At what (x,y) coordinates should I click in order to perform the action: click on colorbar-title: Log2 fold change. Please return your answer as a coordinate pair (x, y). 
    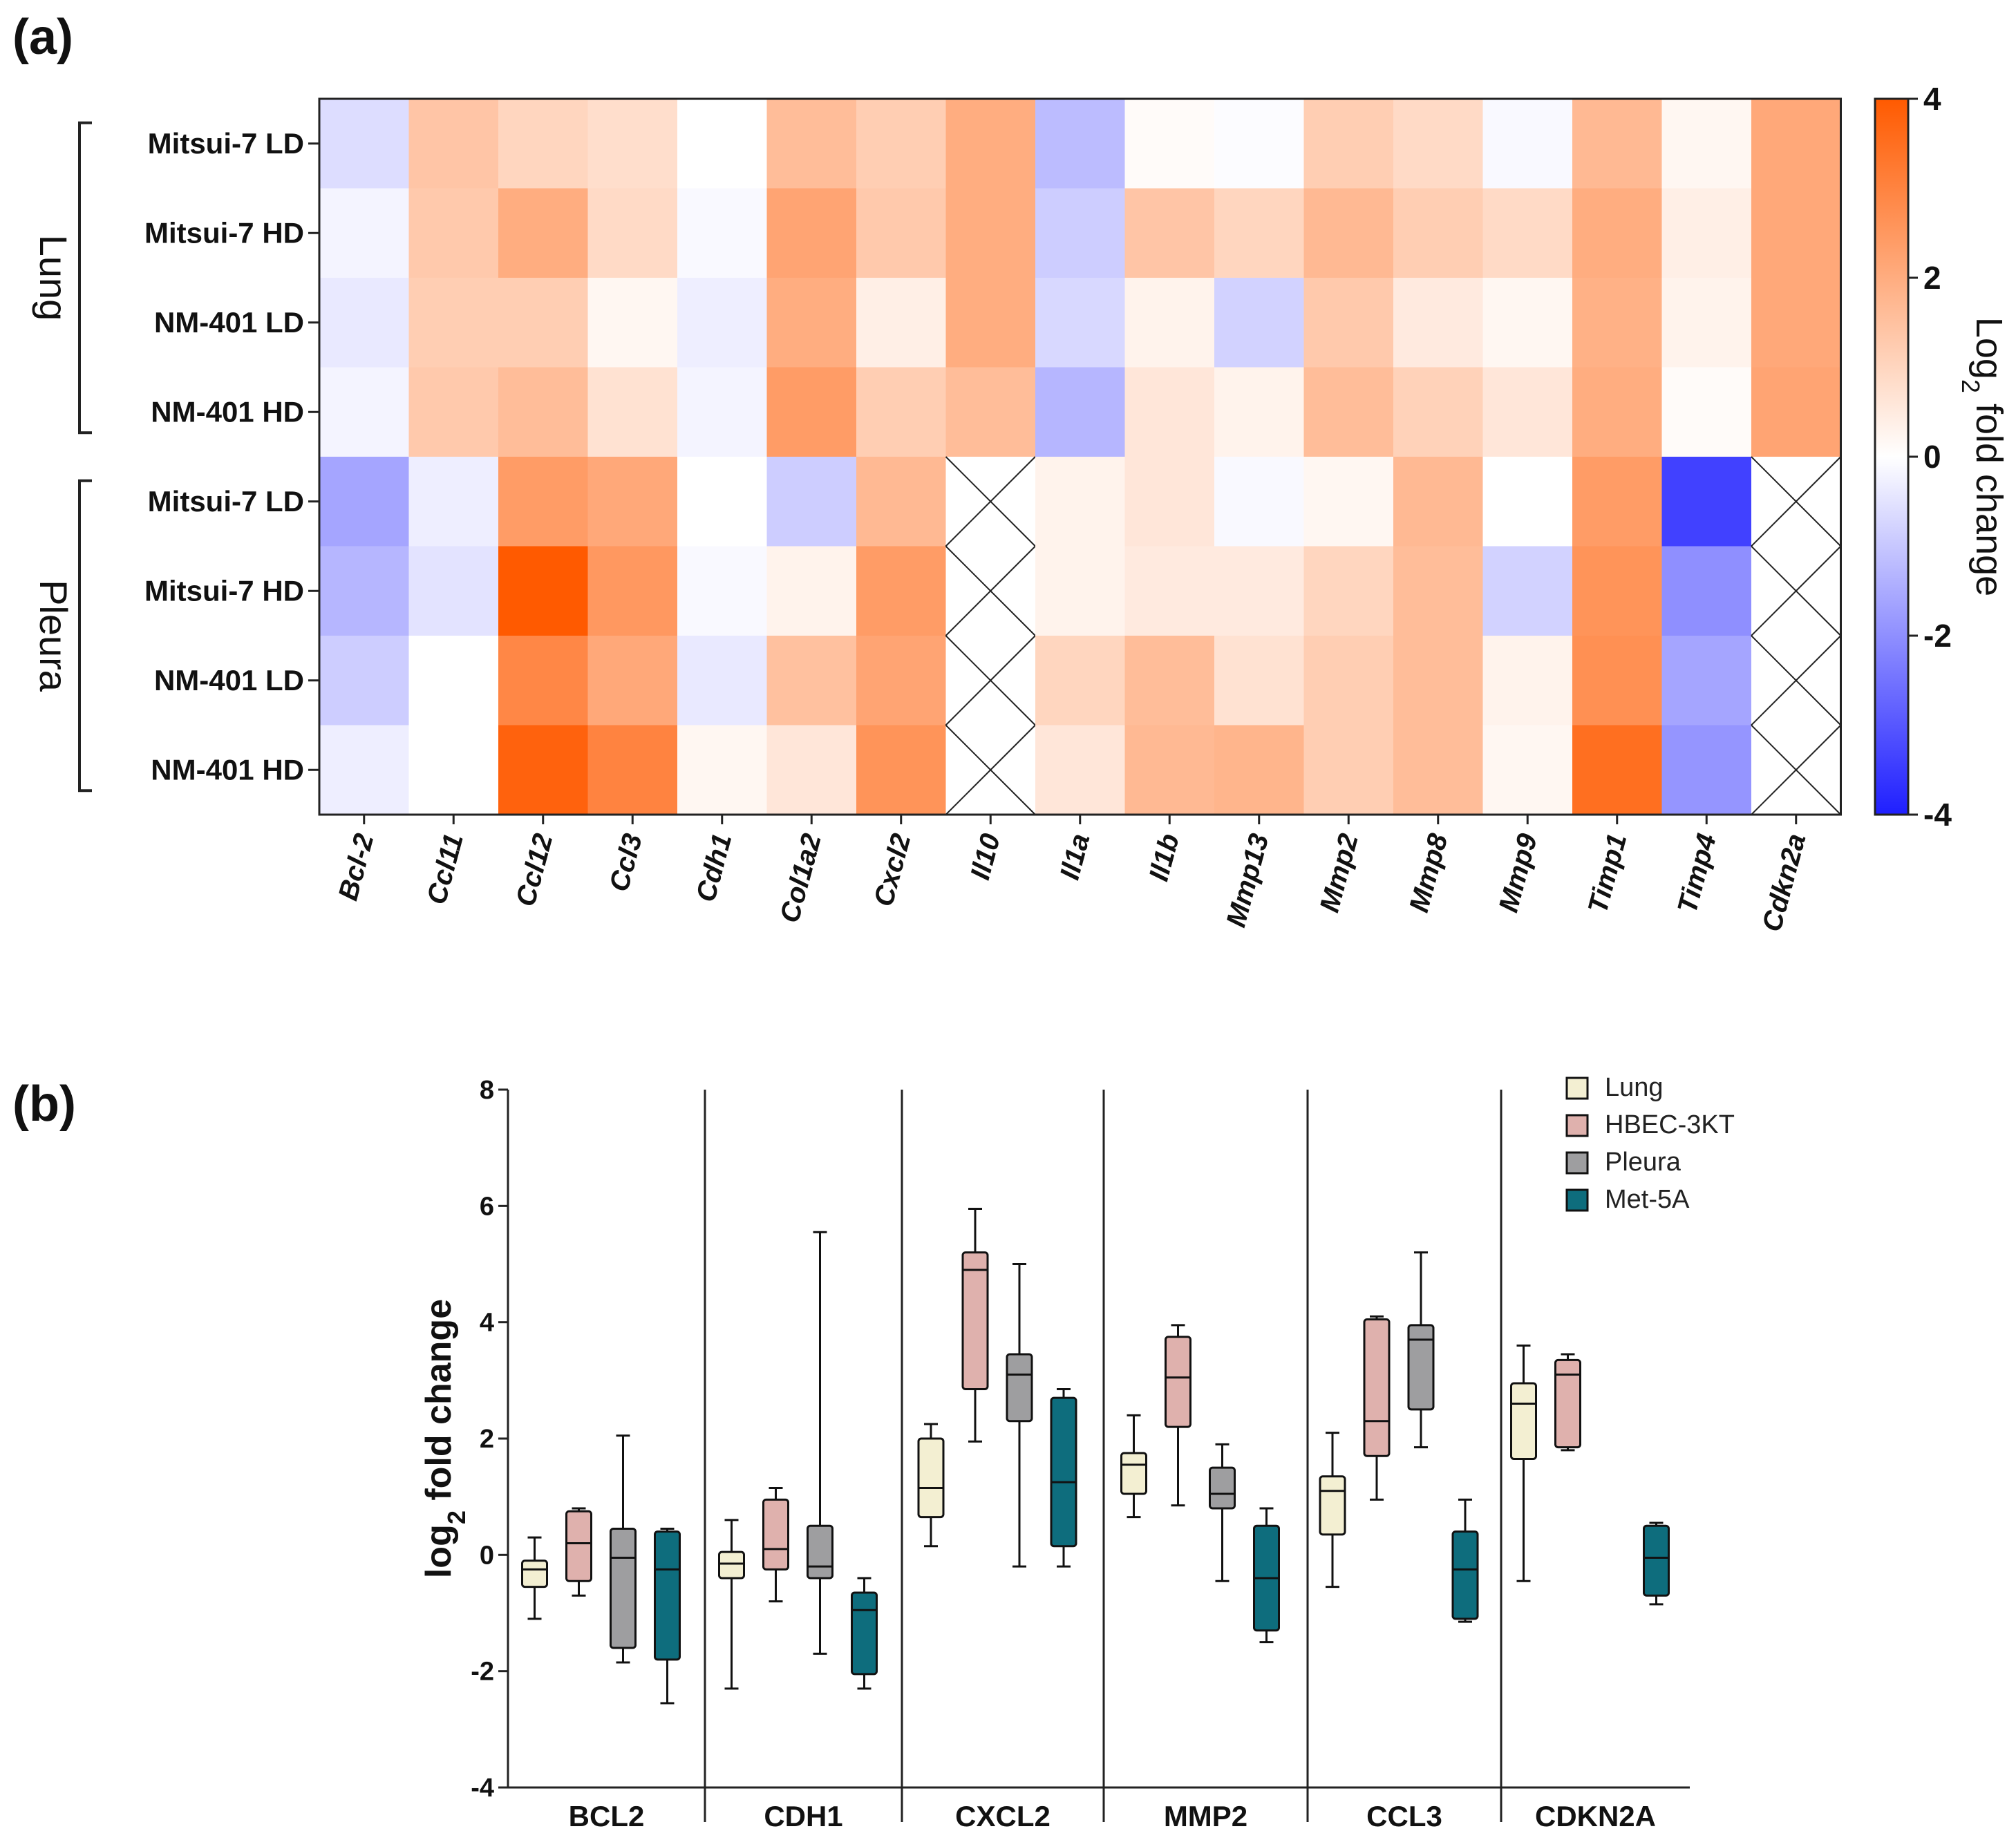
    Looking at the image, I should click on (1984, 457).